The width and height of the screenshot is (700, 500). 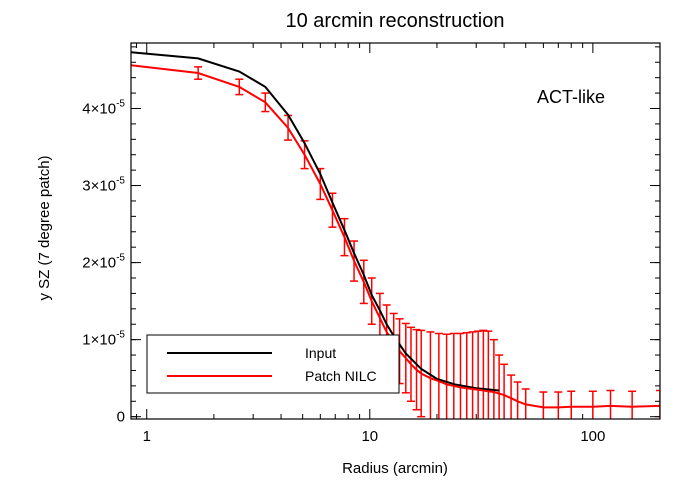 I want to click on y-axis-label: y SZ (7 degree patch), so click(x=44, y=227).